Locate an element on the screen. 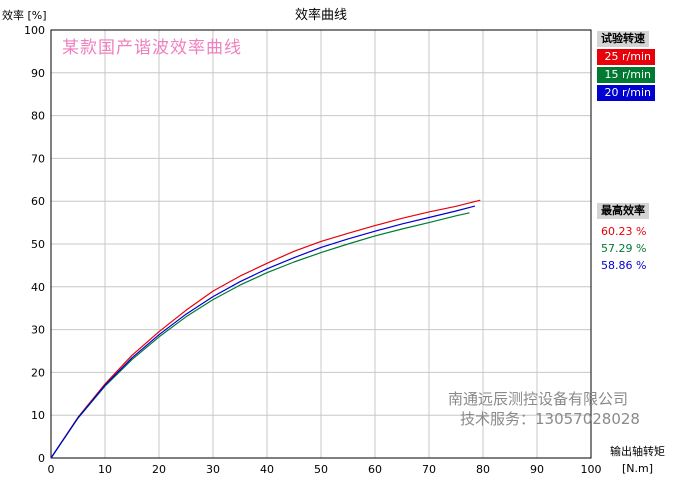 The width and height of the screenshot is (689, 489). x-tick-label: 40 is located at coordinates (267, 469).